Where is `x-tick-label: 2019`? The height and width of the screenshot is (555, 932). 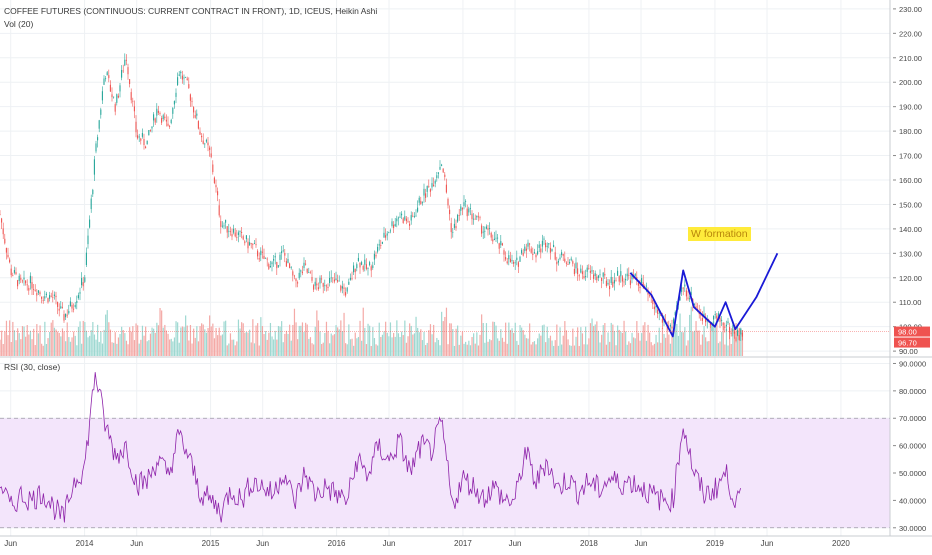 x-tick-label: 2019 is located at coordinates (715, 543).